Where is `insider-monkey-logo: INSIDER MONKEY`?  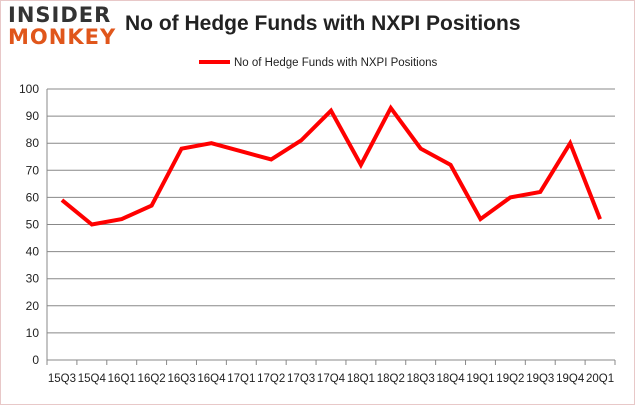 insider-monkey-logo: INSIDER MONKEY is located at coordinates (62, 26).